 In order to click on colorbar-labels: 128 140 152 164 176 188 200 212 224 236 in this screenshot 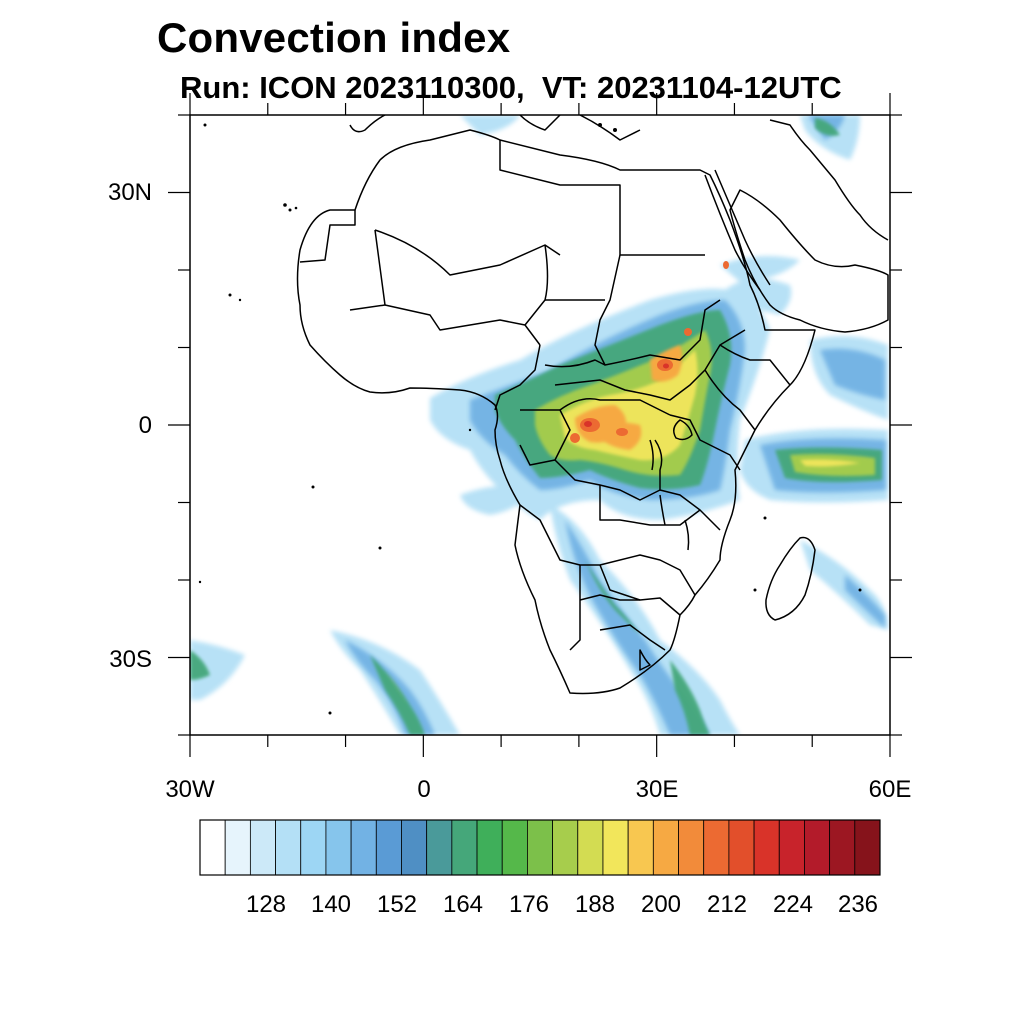, I will do `click(562, 904)`.